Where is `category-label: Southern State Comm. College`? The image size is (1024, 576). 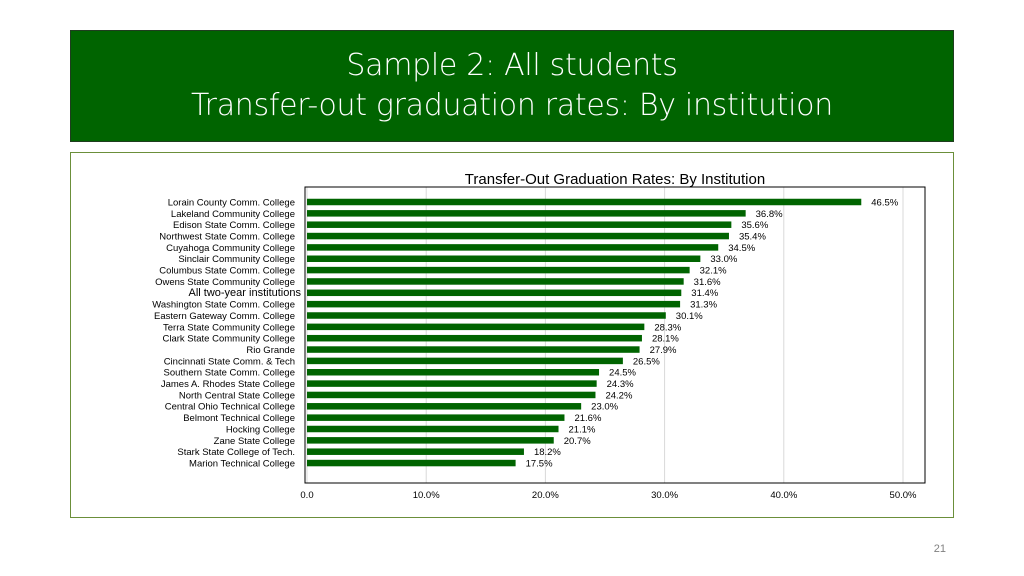
category-label: Southern State Comm. College is located at coordinates (229, 373).